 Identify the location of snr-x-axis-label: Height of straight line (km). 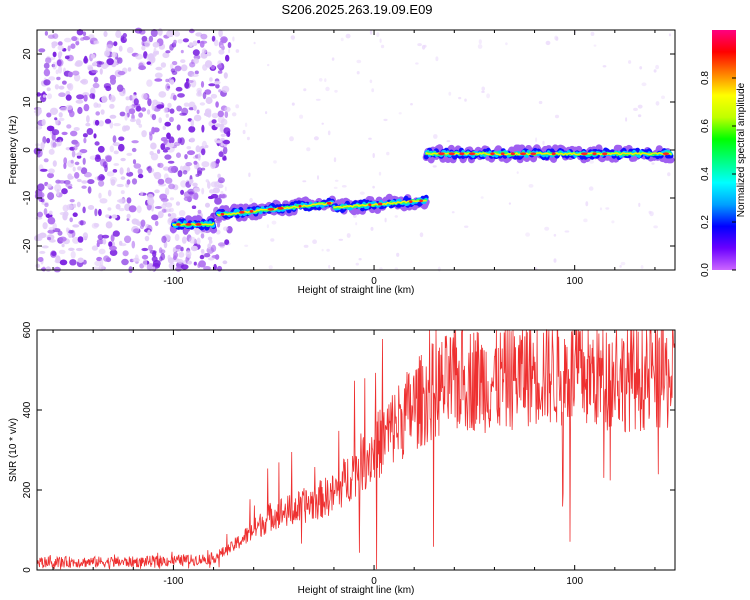
(356, 590).